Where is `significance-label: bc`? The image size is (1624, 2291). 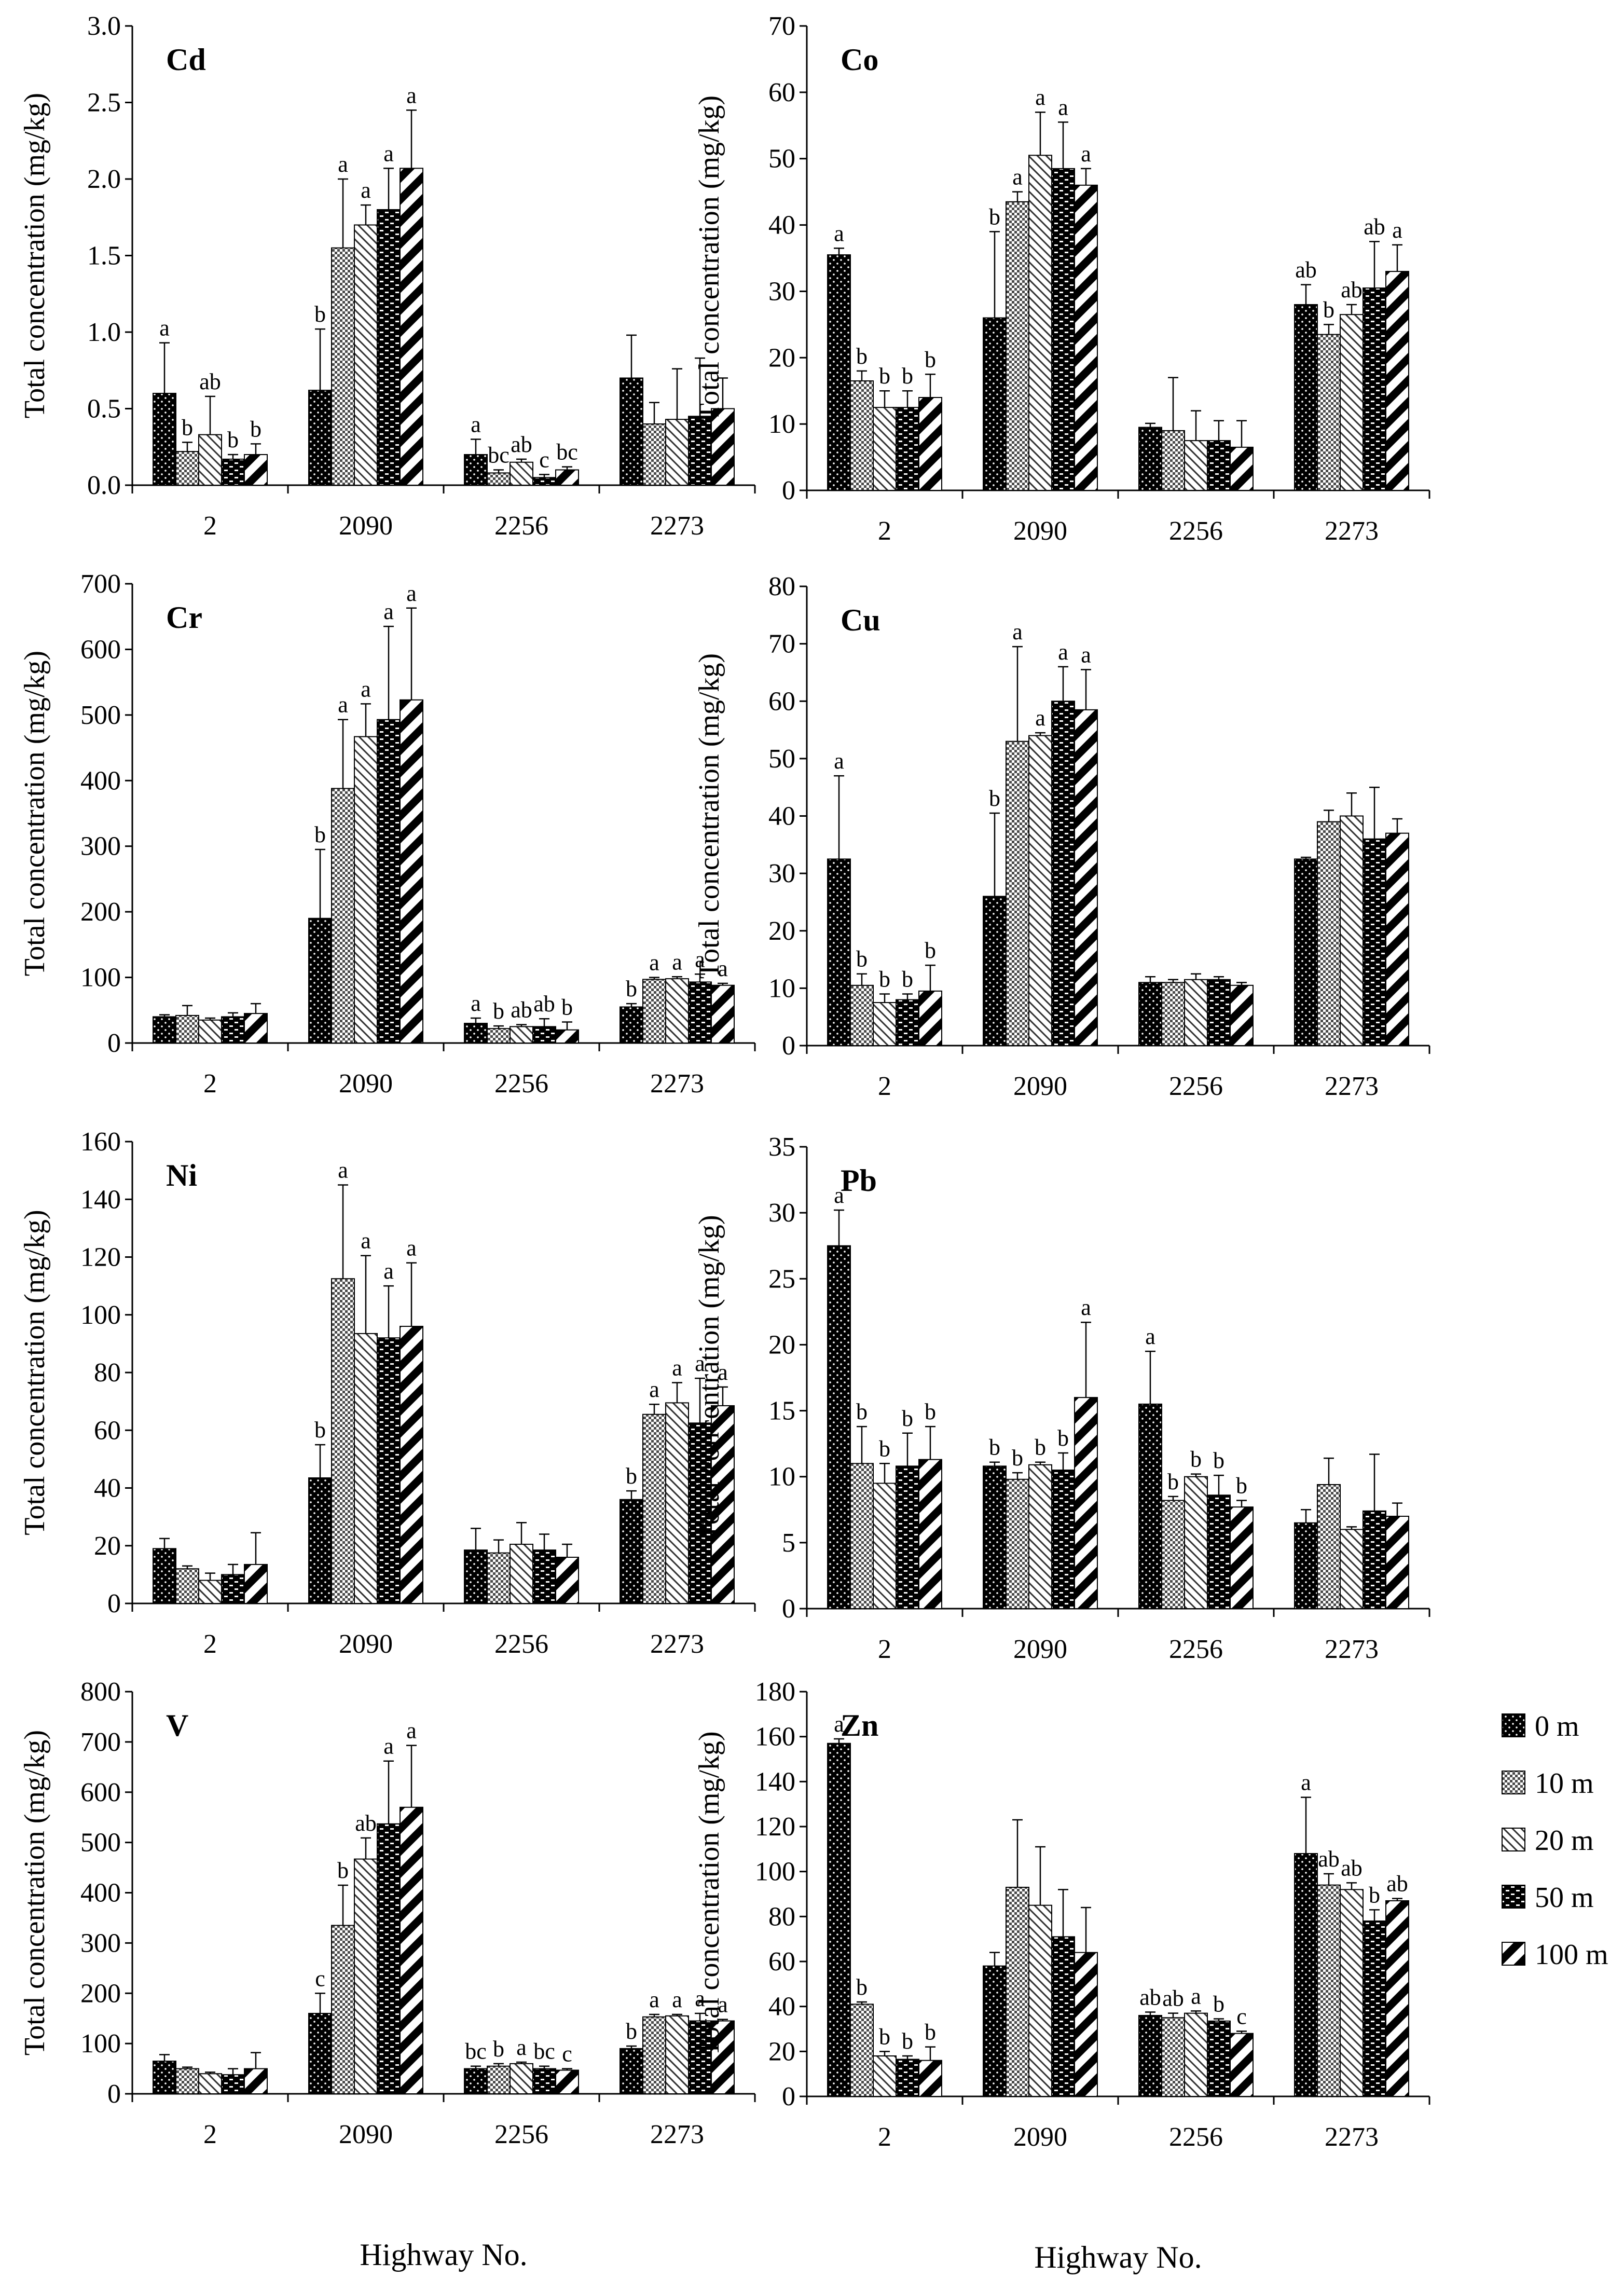 significance-label: bc is located at coordinates (499, 456).